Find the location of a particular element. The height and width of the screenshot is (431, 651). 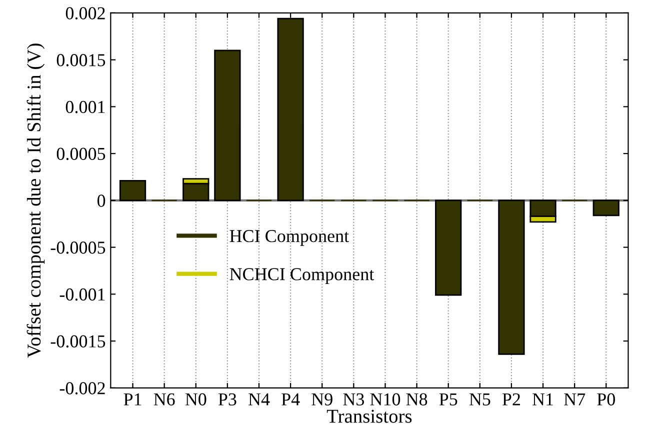

y-tick-label: 0.002 is located at coordinates (85, 13).